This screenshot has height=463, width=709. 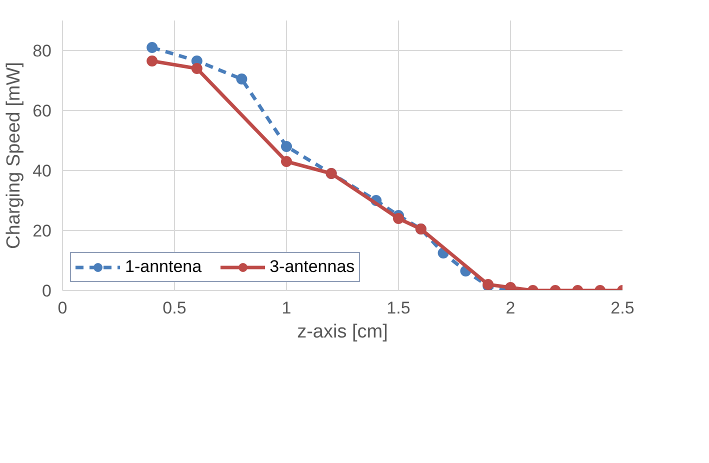 I want to click on x-tick-label: 2, so click(x=511, y=308).